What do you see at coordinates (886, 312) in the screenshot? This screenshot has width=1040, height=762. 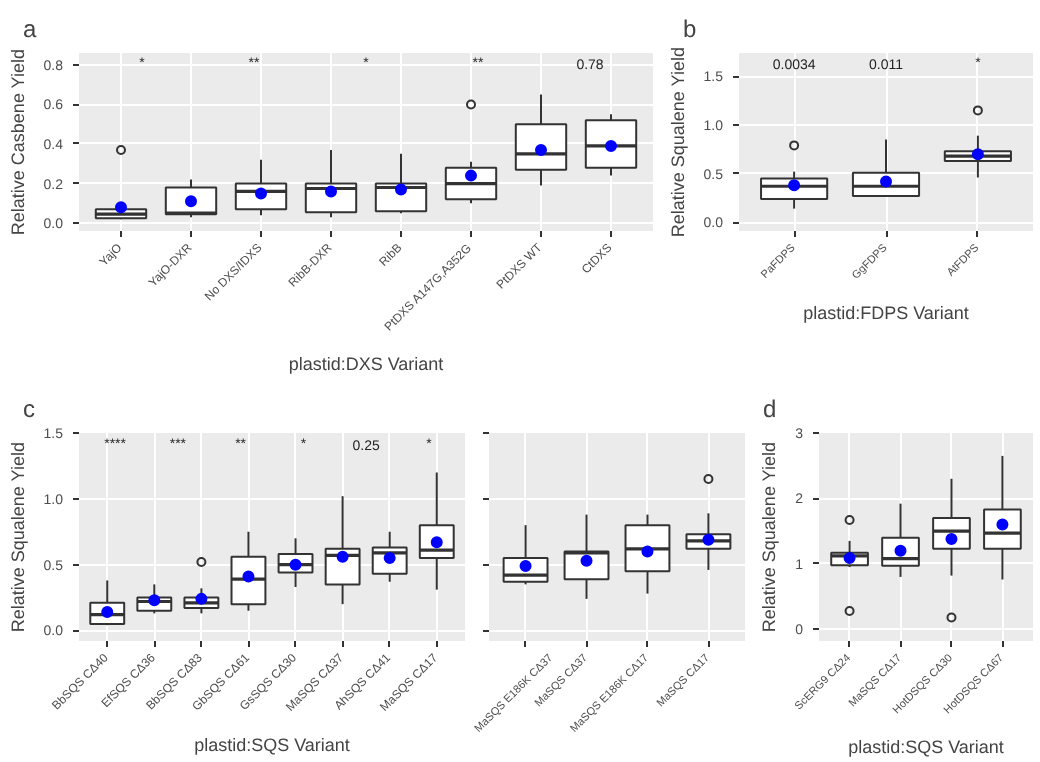 I see `x-axis-title: plastid:FDPS Variant` at bounding box center [886, 312].